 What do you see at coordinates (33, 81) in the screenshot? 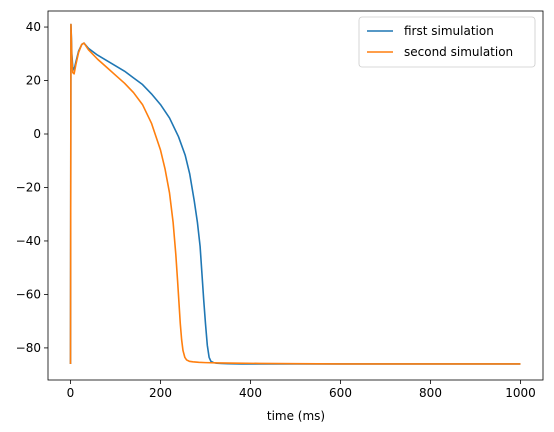
I see `y-tick-label: 20` at bounding box center [33, 81].